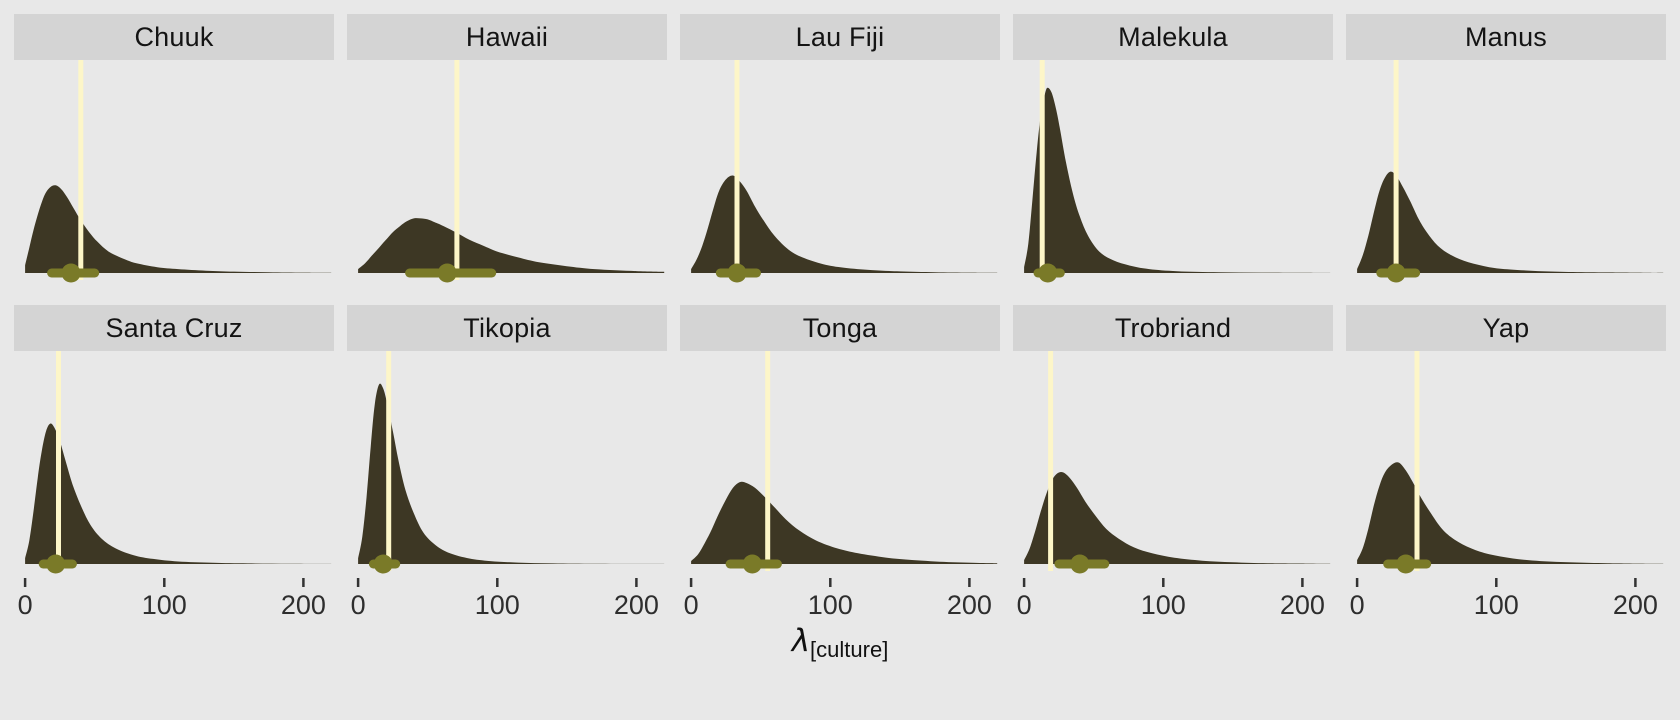 The height and width of the screenshot is (720, 1680). I want to click on facet-chuuk: Chuuk, so click(174, 149).